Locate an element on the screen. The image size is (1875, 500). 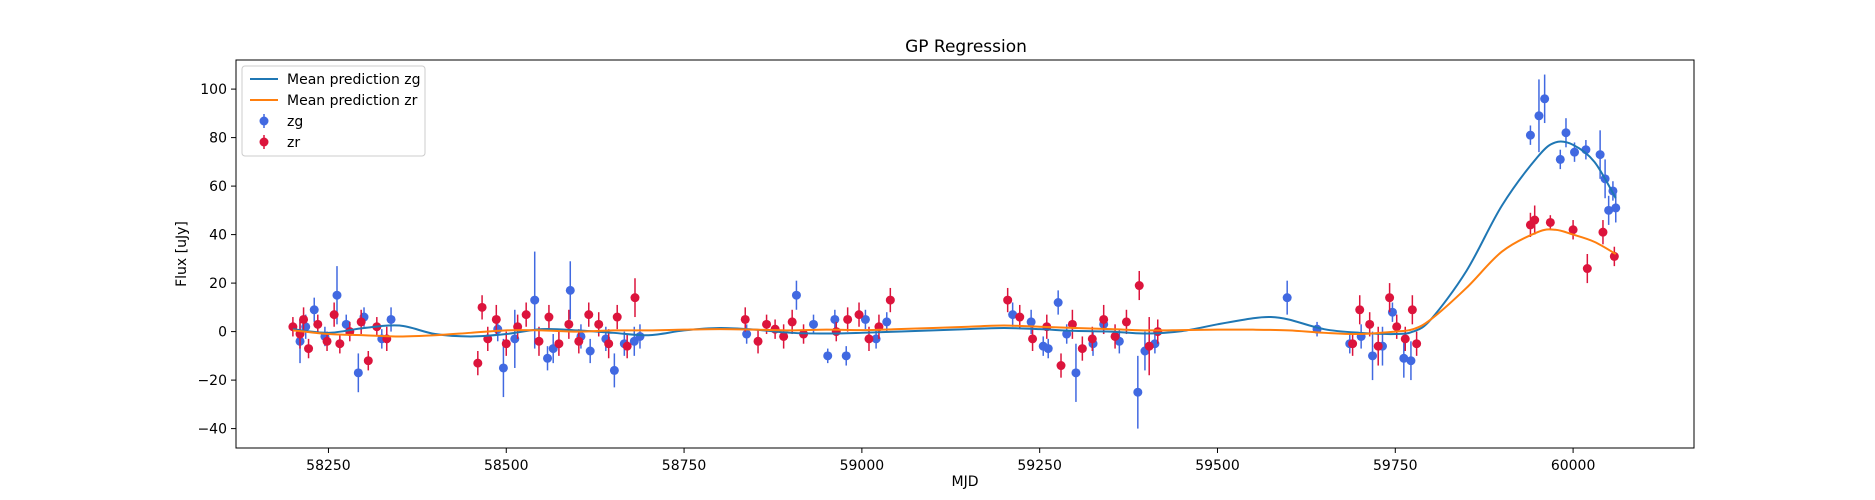
y-tick-label: 100 is located at coordinates (213, 90).